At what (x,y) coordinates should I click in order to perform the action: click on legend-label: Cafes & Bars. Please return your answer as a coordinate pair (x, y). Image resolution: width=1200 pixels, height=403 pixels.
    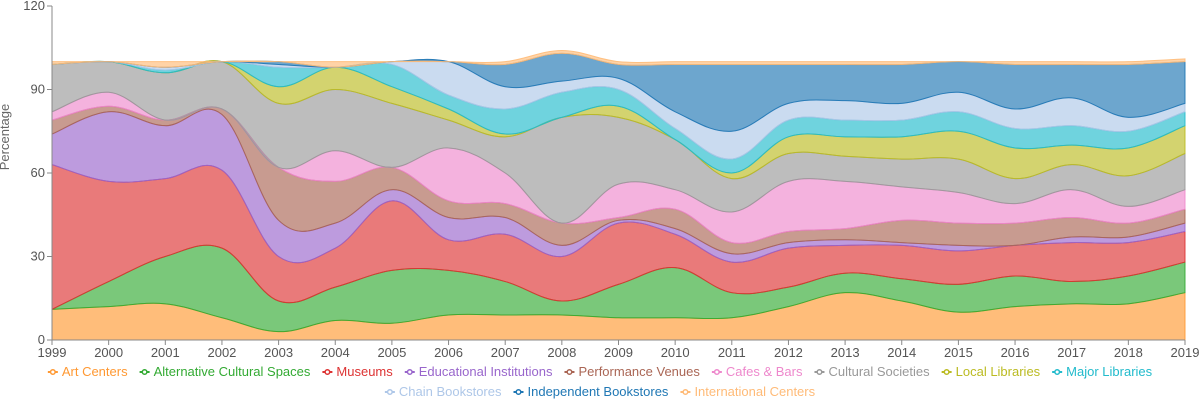
    Looking at the image, I should click on (764, 371).